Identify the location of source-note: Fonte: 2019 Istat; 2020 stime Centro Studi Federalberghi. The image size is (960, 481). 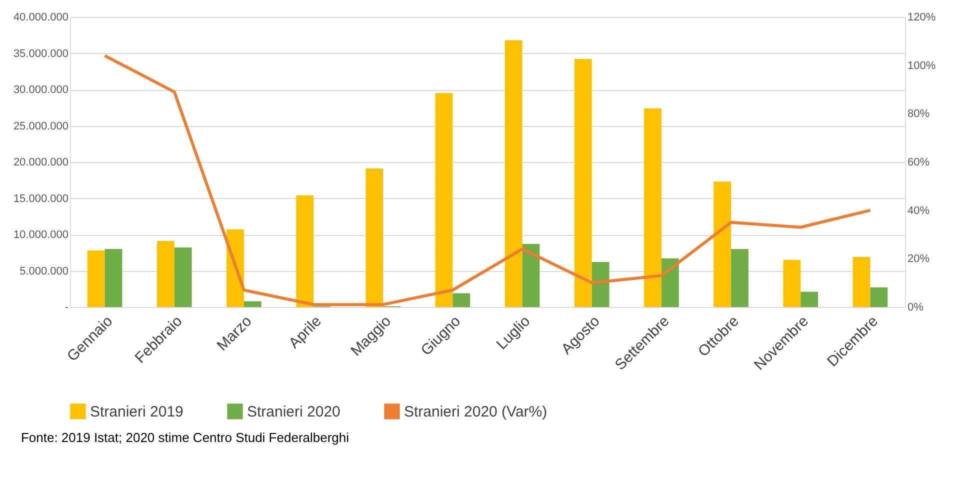
(185, 437).